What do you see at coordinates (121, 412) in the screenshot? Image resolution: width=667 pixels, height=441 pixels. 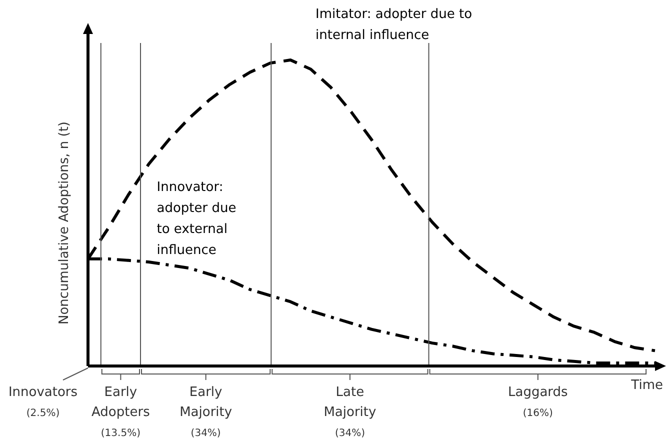 I see `text: Early Adopters (13.5%)` at bounding box center [121, 412].